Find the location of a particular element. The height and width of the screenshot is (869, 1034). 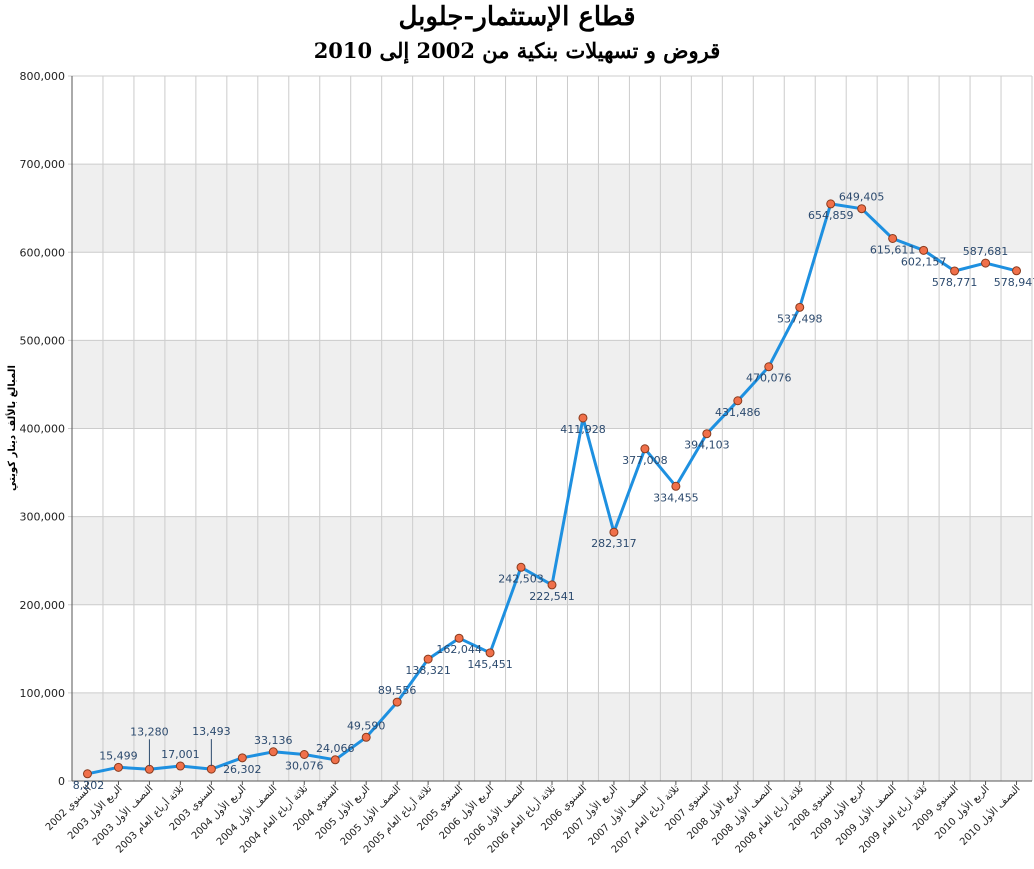

data-label: 15,499 is located at coordinates (118, 755).